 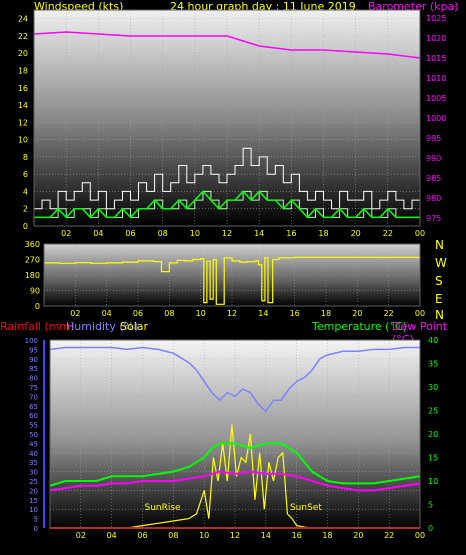 I want to click on y-tick-label: 4, so click(x=25, y=191).